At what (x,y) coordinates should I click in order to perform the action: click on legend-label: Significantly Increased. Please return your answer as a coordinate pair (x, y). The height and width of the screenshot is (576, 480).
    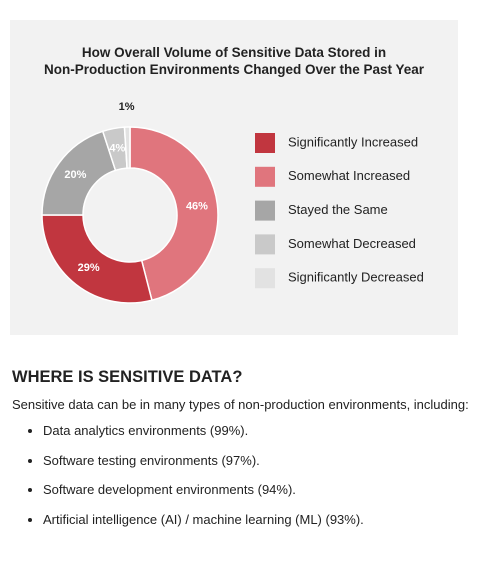
    Looking at the image, I should click on (353, 141).